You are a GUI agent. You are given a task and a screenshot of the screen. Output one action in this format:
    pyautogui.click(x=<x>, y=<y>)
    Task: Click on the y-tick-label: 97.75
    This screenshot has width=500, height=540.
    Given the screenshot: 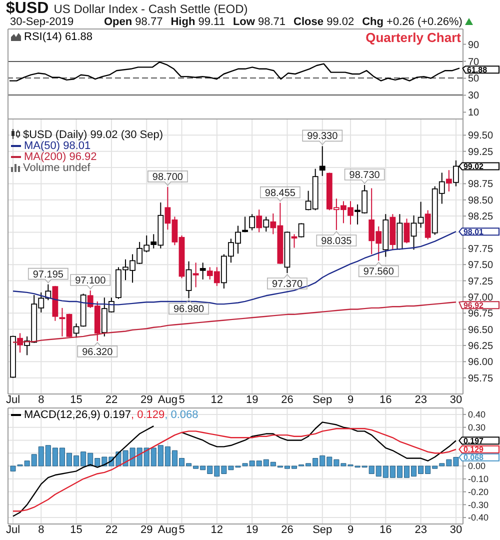 What is the action you would take?
    pyautogui.click(x=481, y=249)
    